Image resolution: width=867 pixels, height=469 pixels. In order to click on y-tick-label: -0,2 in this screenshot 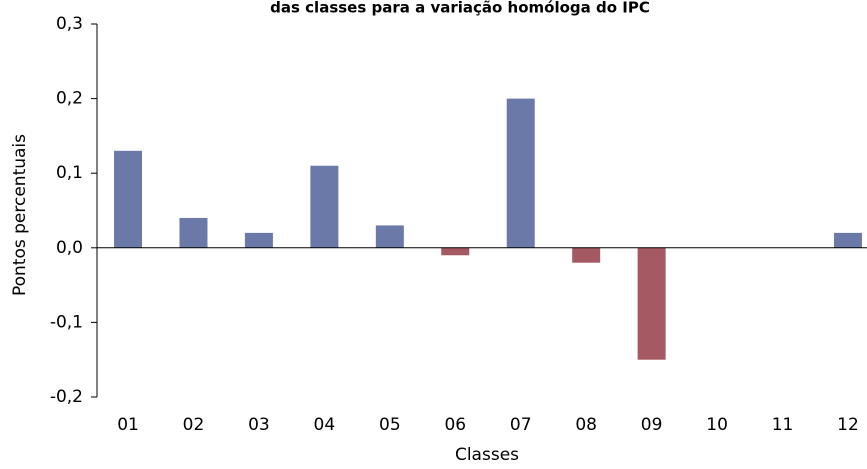, I will do `click(66, 397)`.